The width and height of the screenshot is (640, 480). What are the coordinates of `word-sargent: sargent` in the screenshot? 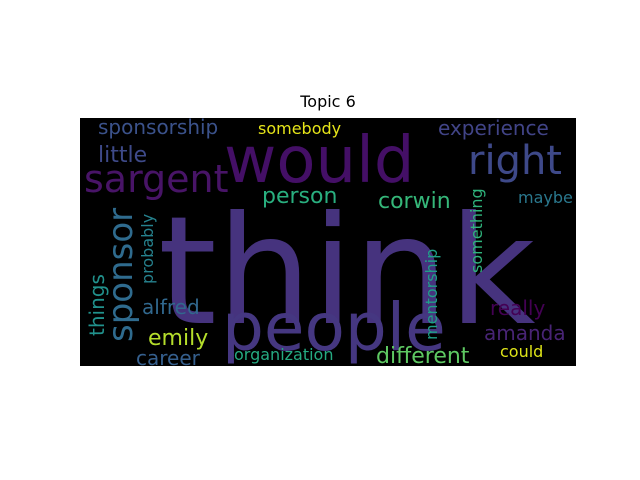 It's located at (156, 179).